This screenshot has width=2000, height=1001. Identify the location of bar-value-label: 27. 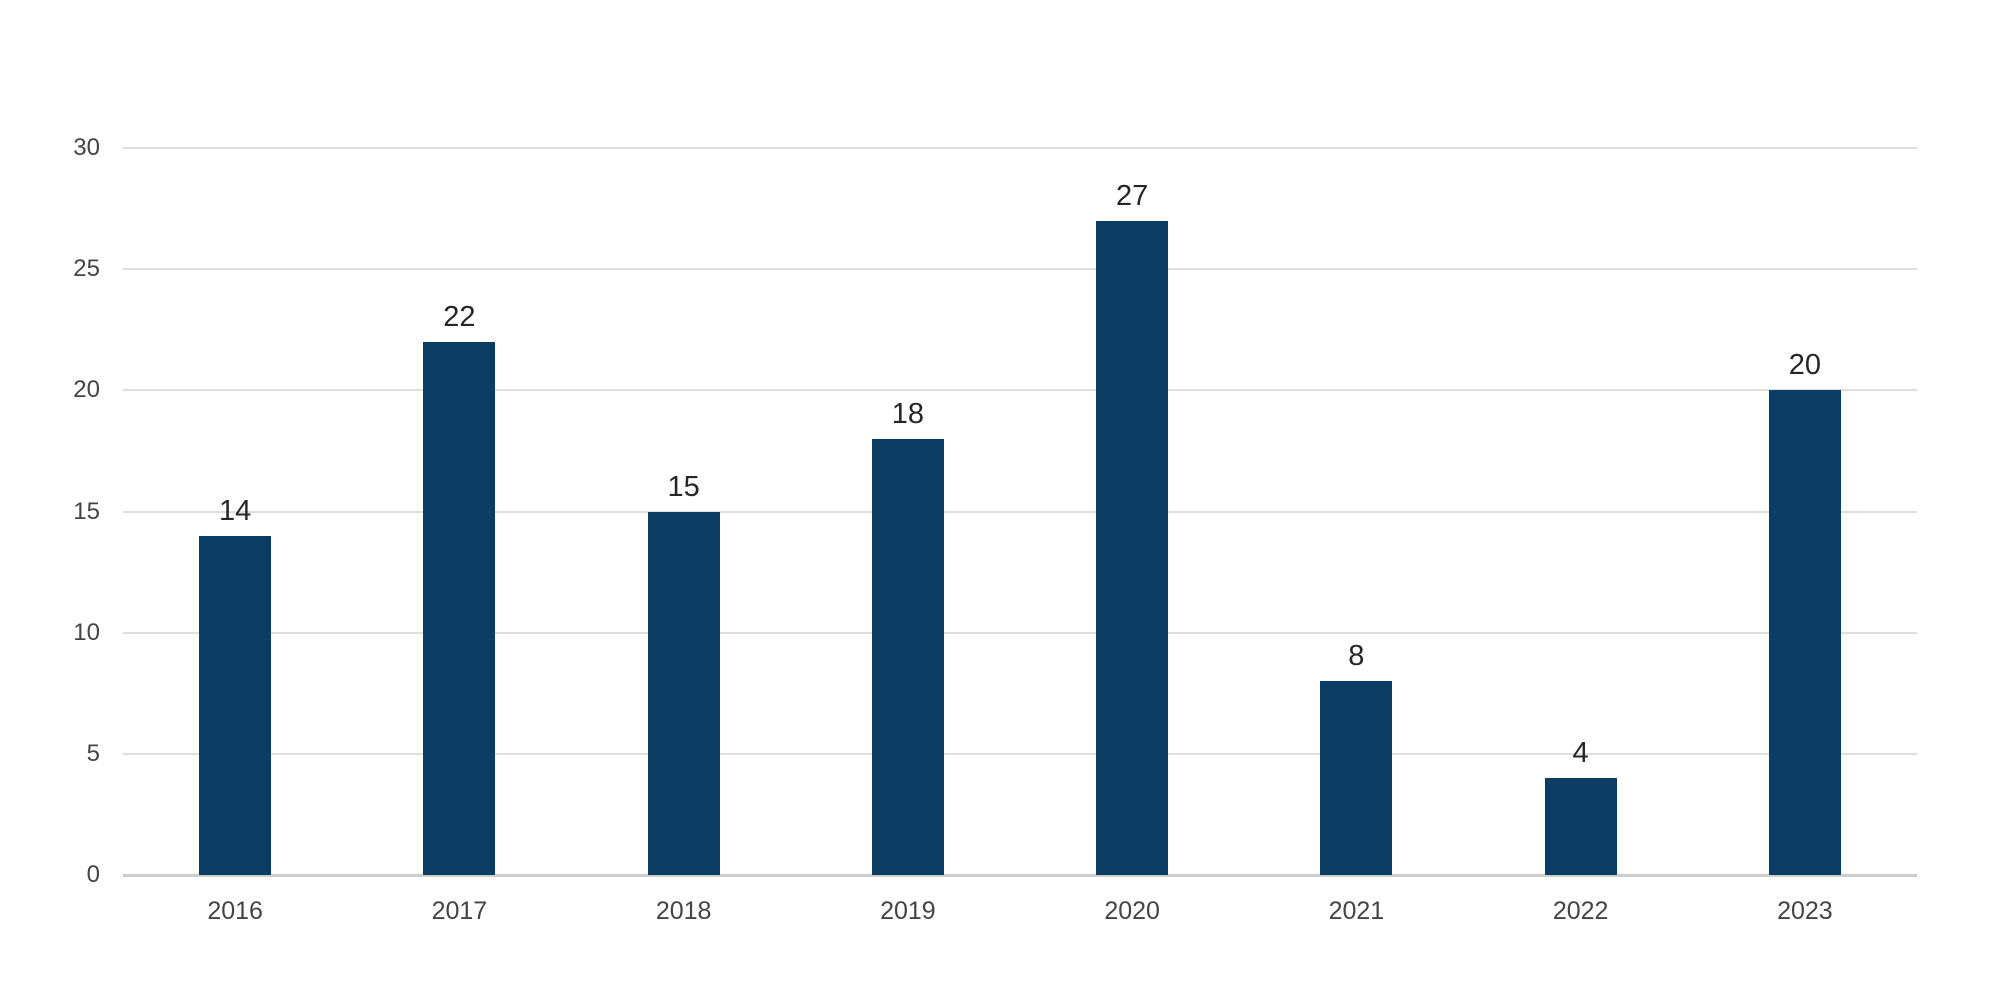
(1132, 195).